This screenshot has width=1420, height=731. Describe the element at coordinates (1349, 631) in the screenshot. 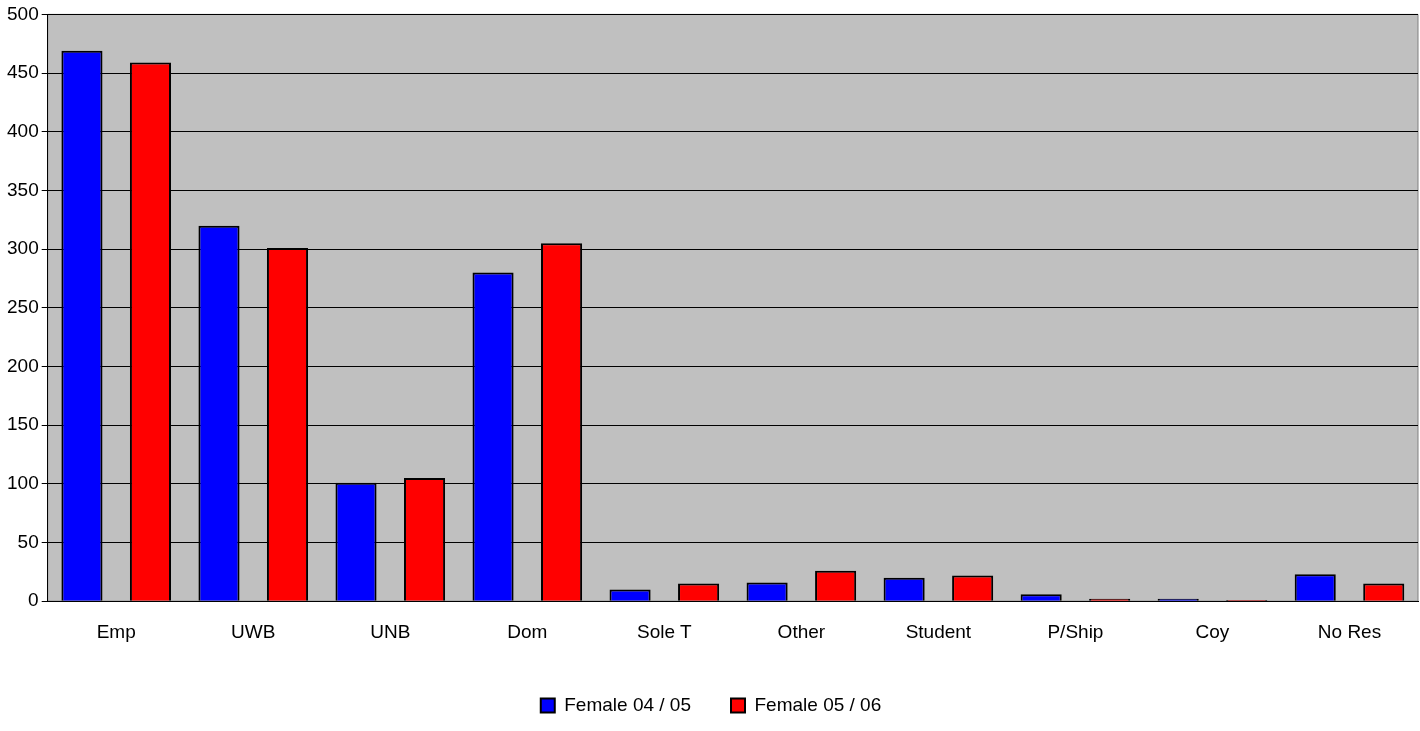

I see `x-tick-label: No Res` at that location.